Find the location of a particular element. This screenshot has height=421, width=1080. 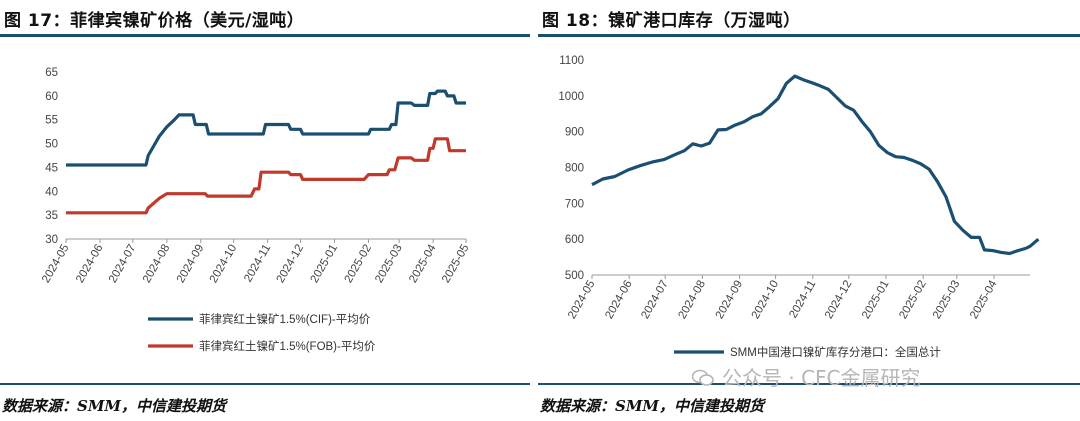

left-title-rule is located at coordinates (265, 35).